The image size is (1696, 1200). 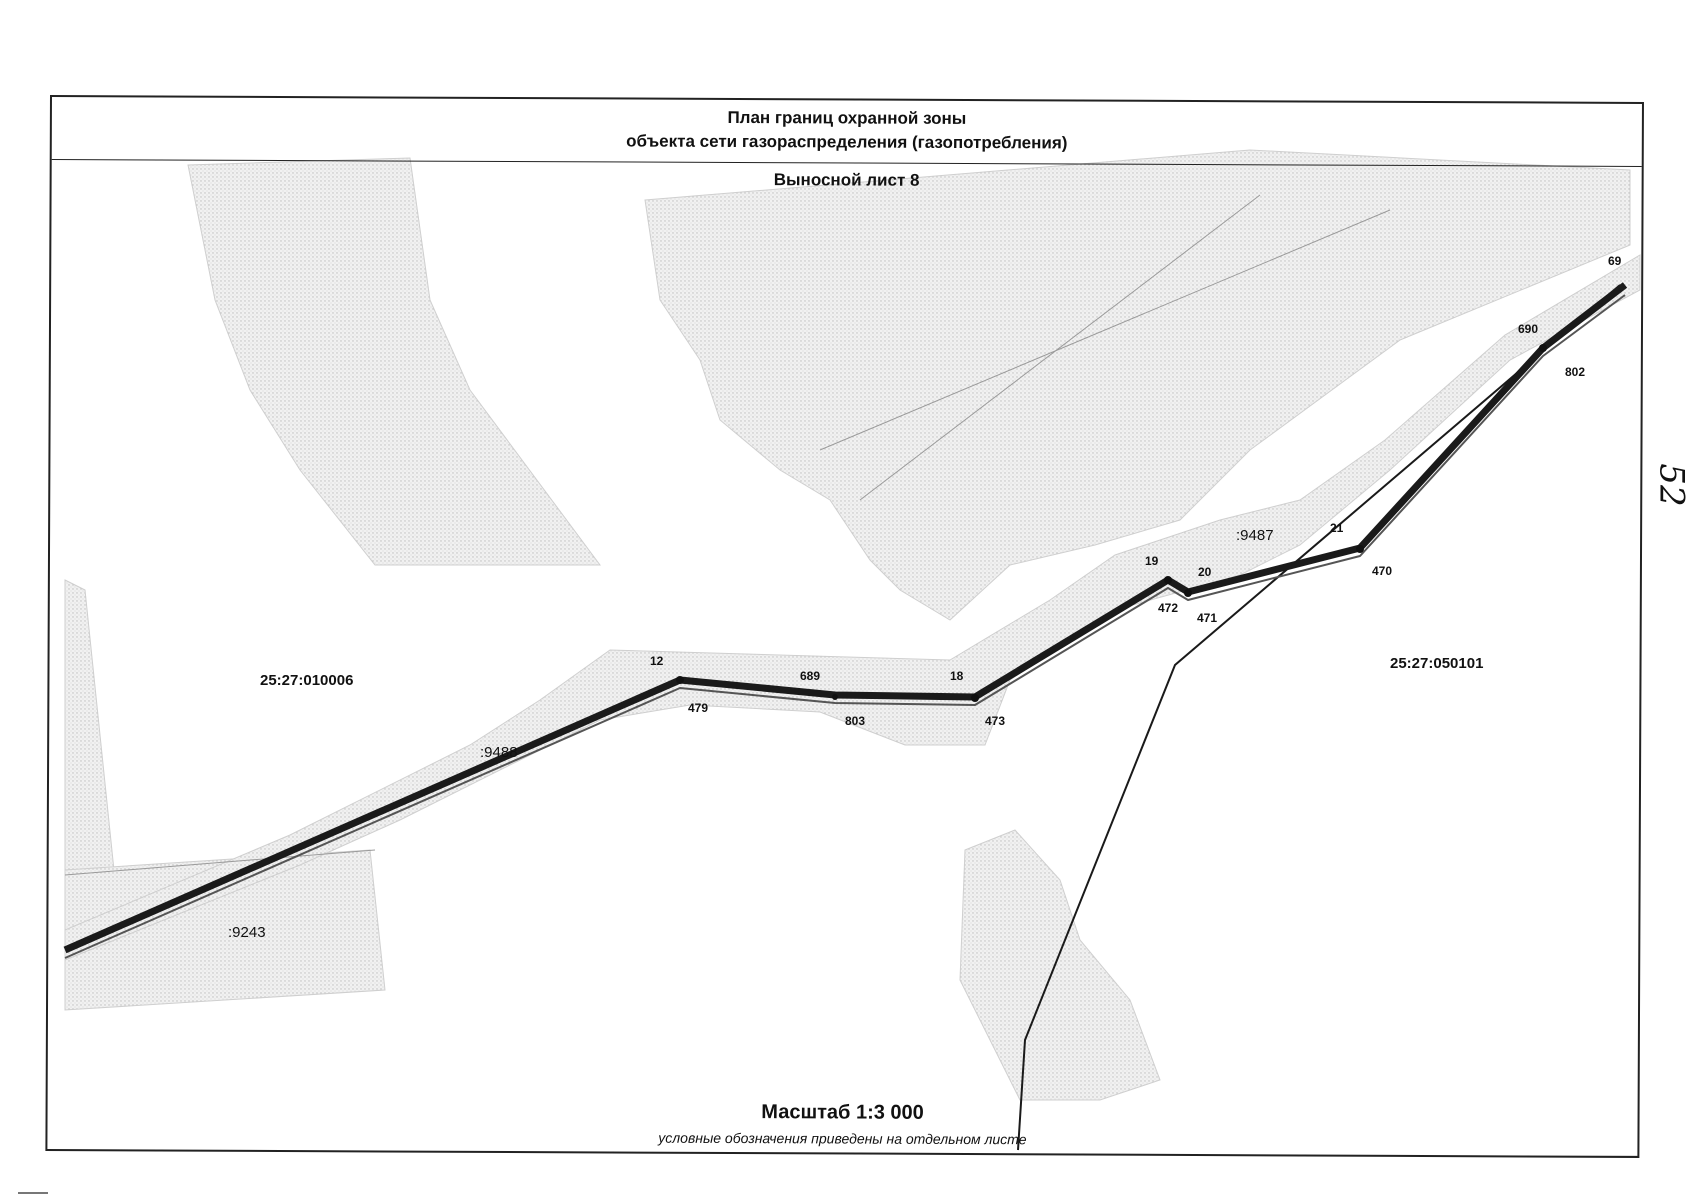 I want to click on parcel-area-top-left, so click(x=394, y=361).